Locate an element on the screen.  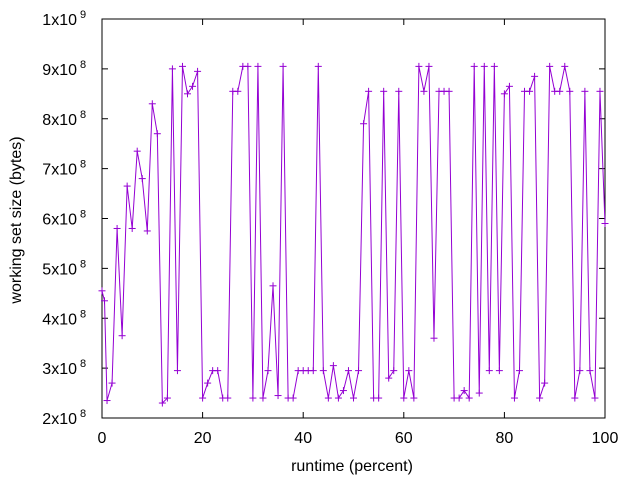
y-tick-label: 7x10 8 is located at coordinates (64, 169).